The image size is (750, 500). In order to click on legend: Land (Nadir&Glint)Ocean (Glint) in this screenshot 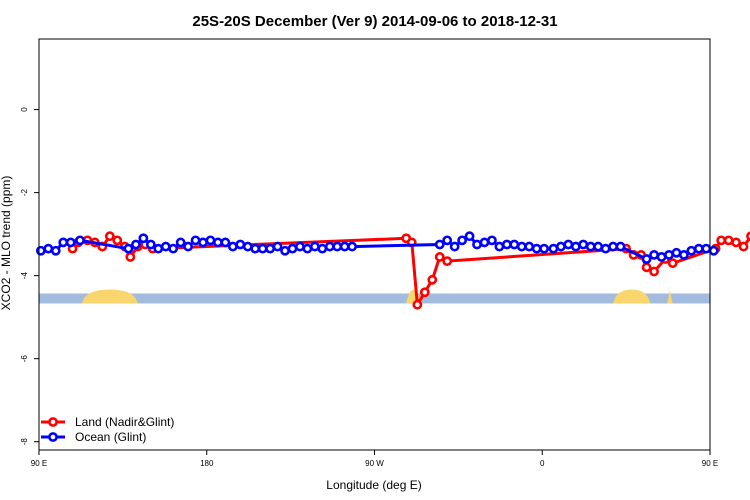, I will do `click(107, 429)`.